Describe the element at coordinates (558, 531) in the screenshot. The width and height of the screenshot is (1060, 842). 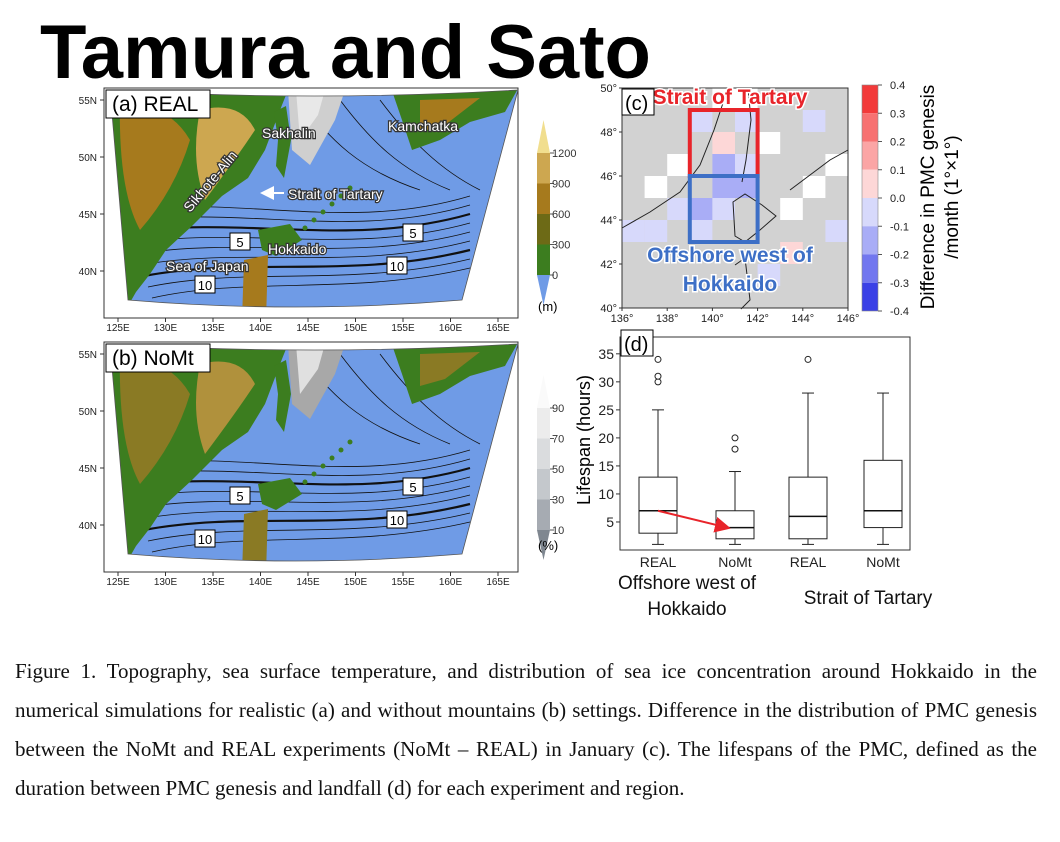
I see `colorbar-tick-label: 10` at that location.